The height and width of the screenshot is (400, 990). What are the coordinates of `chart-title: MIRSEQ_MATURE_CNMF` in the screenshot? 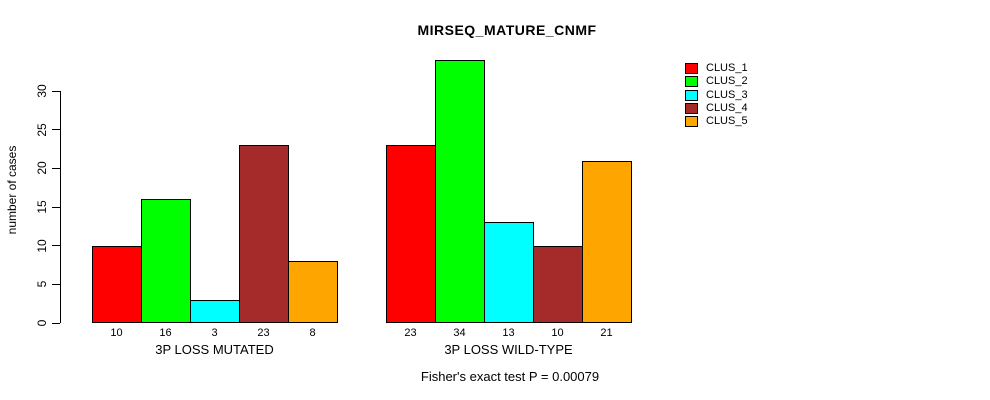 It's located at (507, 30).